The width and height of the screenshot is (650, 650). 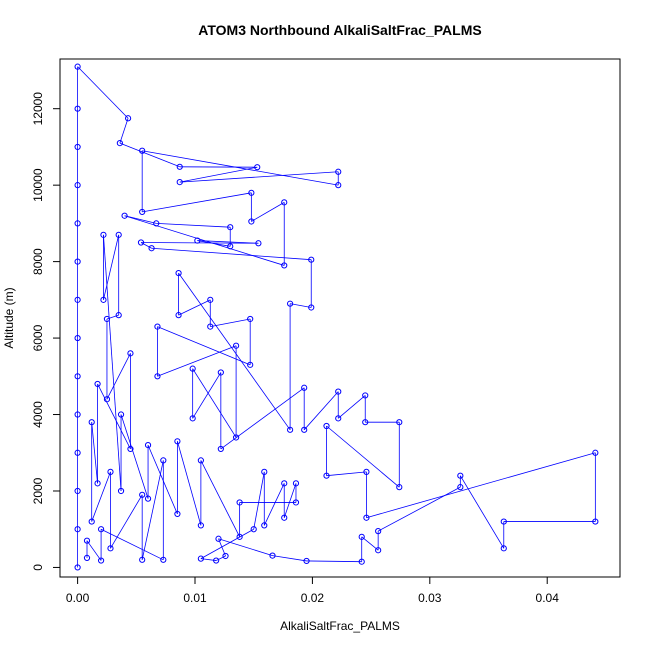 What do you see at coordinates (313, 590) in the screenshot?
I see `x-axis: 0.00 0.01 0.02 0.03 0.04` at bounding box center [313, 590].